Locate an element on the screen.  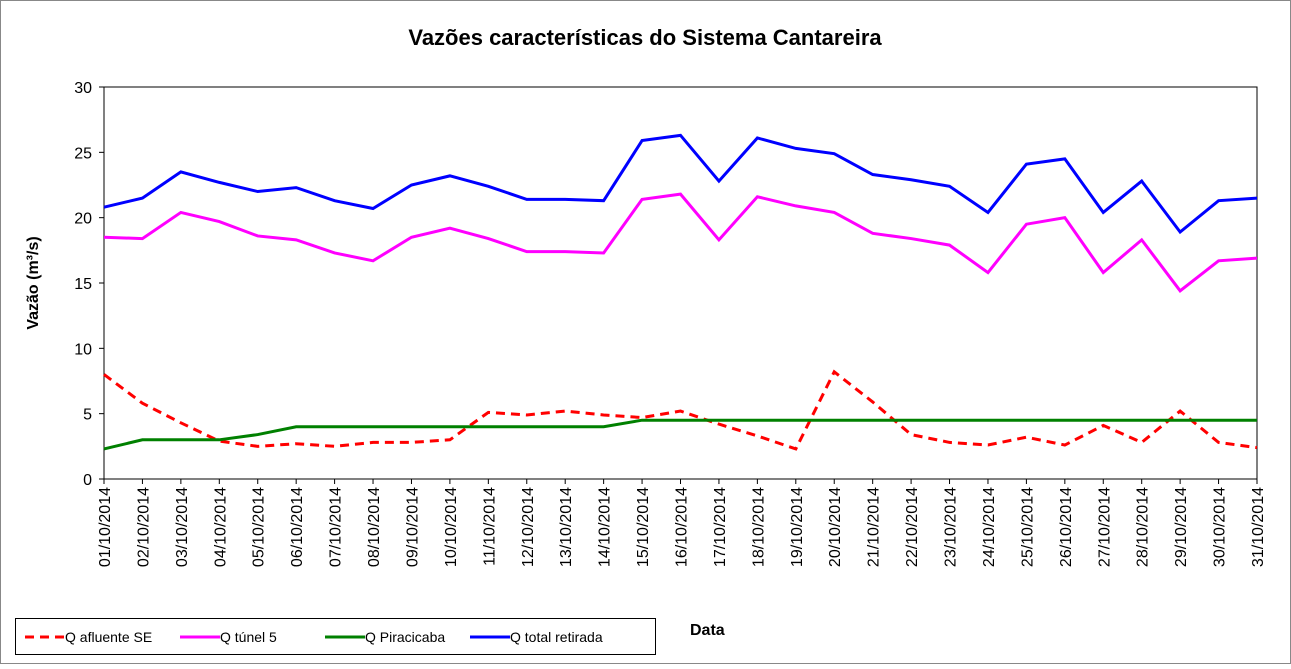
legend-label: Q afluente SE is located at coordinates (108, 637).